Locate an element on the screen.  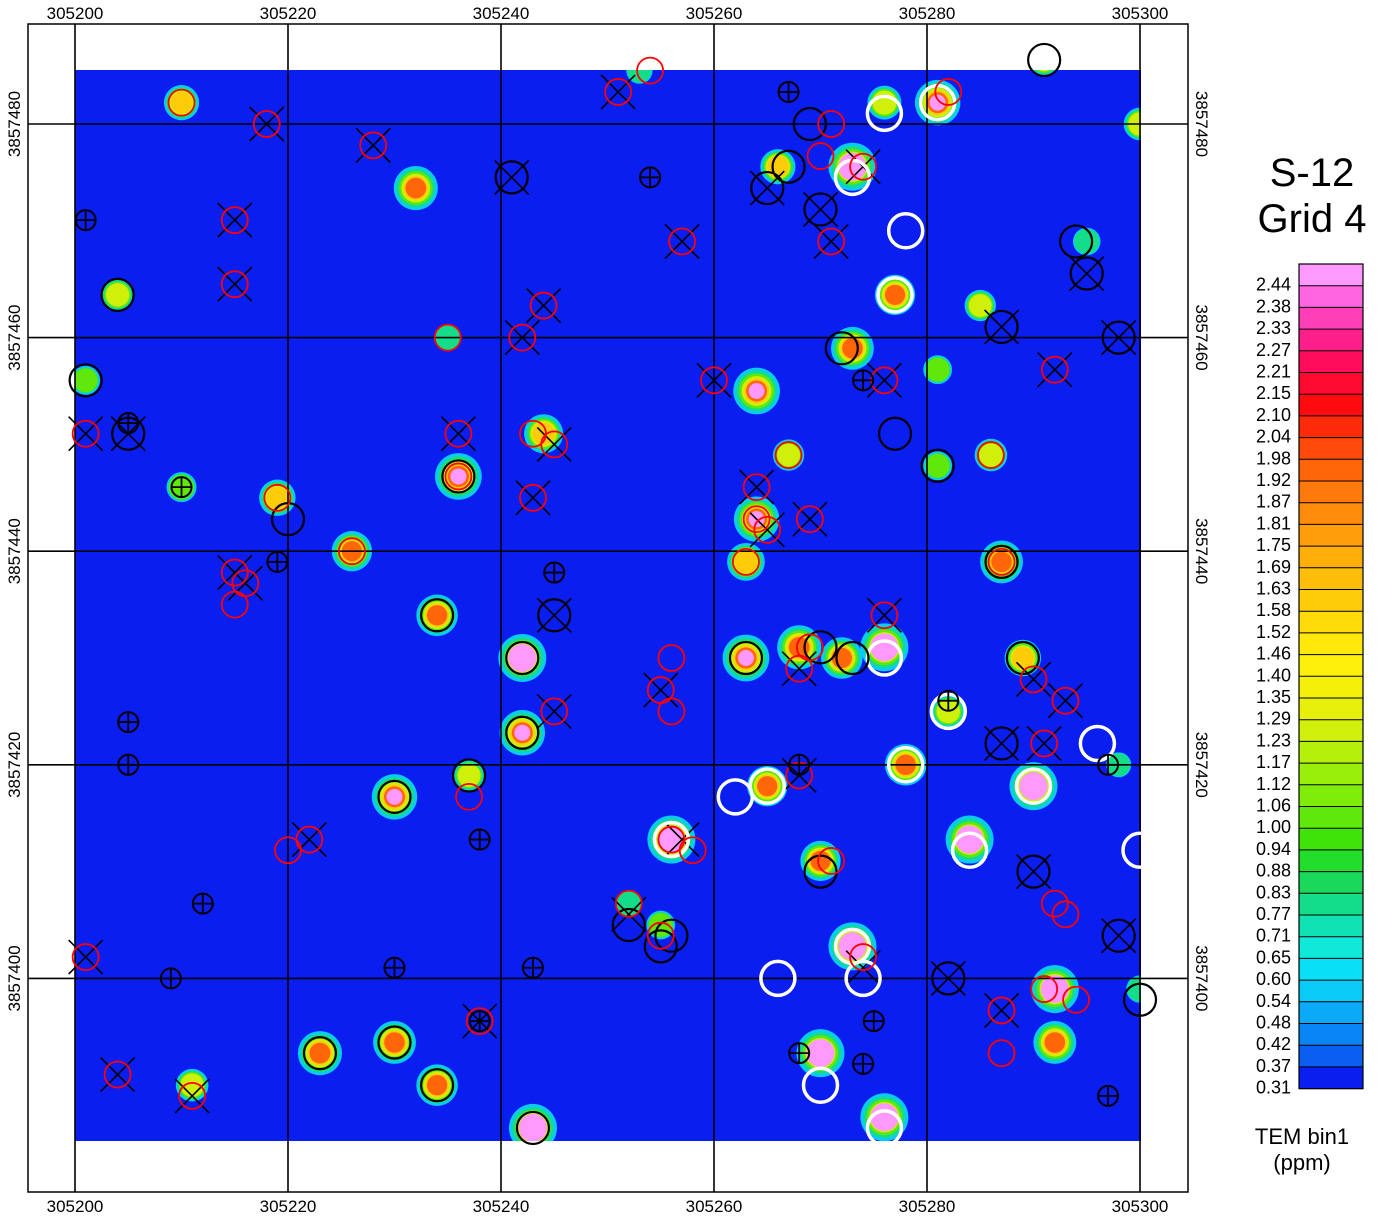
y-tick-label-right: 3857400 is located at coordinates (1201, 978).